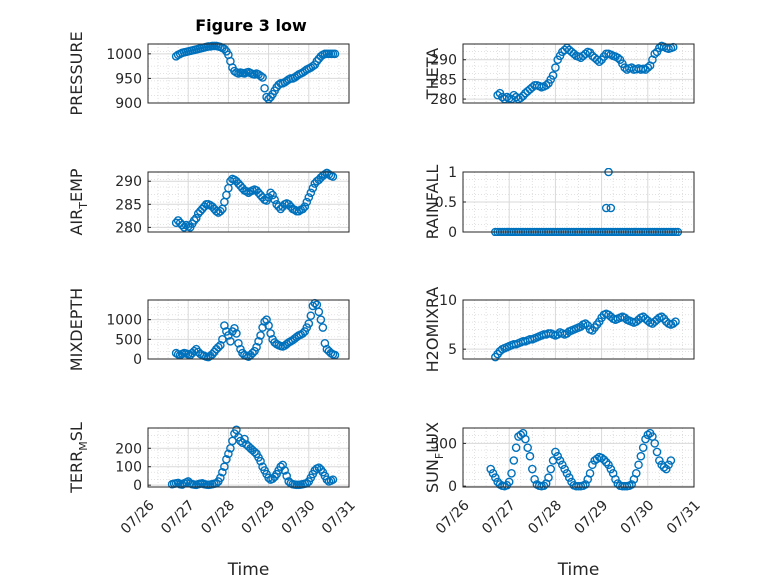 The width and height of the screenshot is (778, 583). I want to click on y-axis-label: SUNFLUX, so click(434, 457).